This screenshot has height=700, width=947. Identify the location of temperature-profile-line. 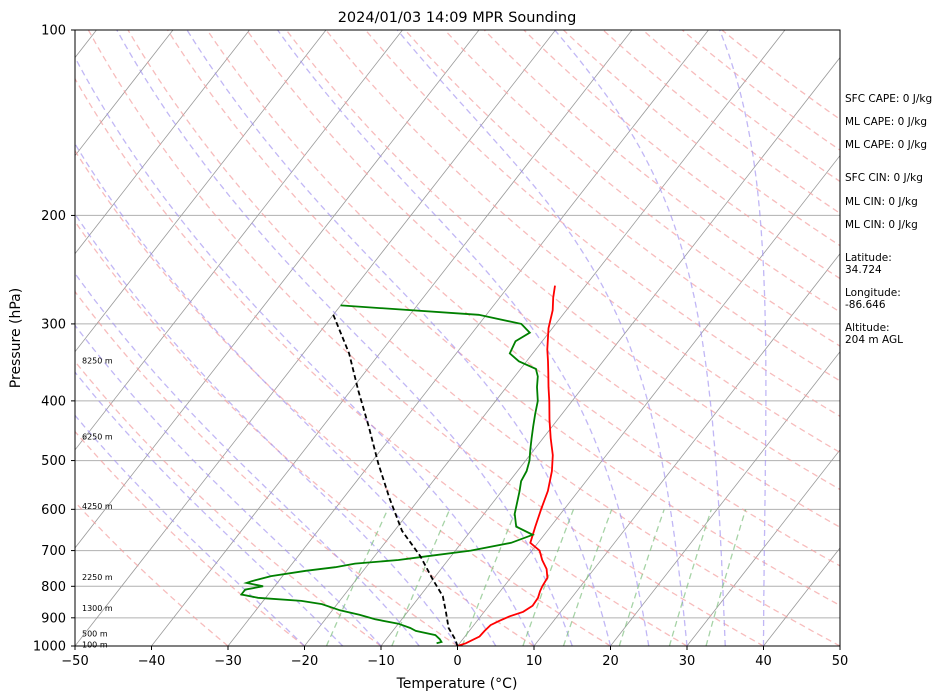
(506, 465).